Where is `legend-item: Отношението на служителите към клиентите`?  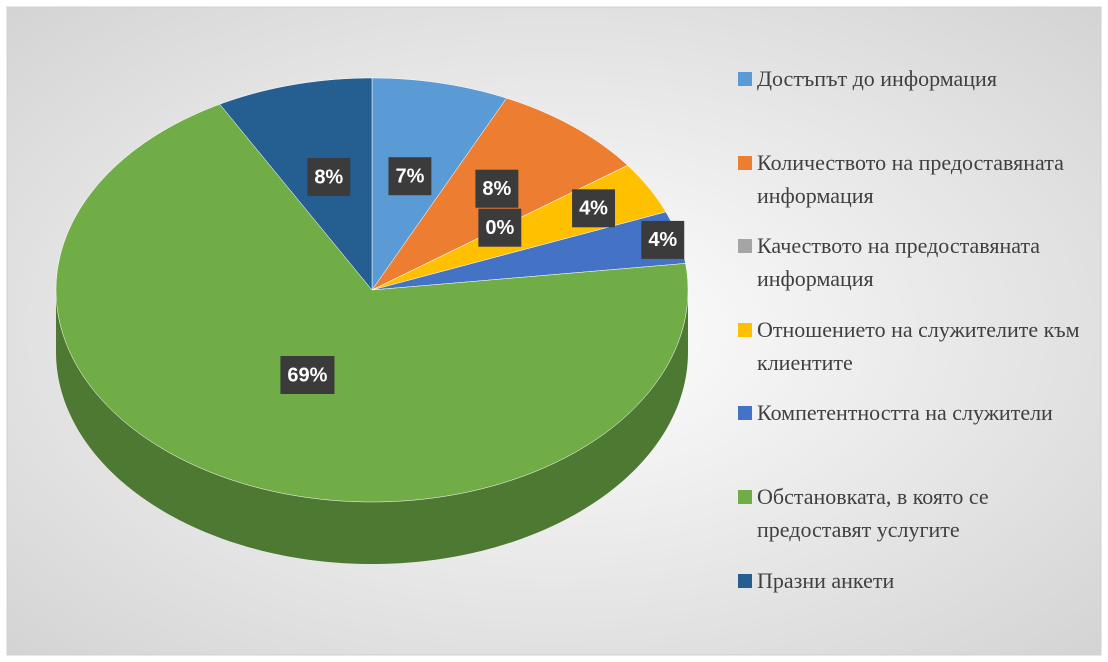 legend-item: Отношението на служителите към клиентите is located at coordinates (913, 355).